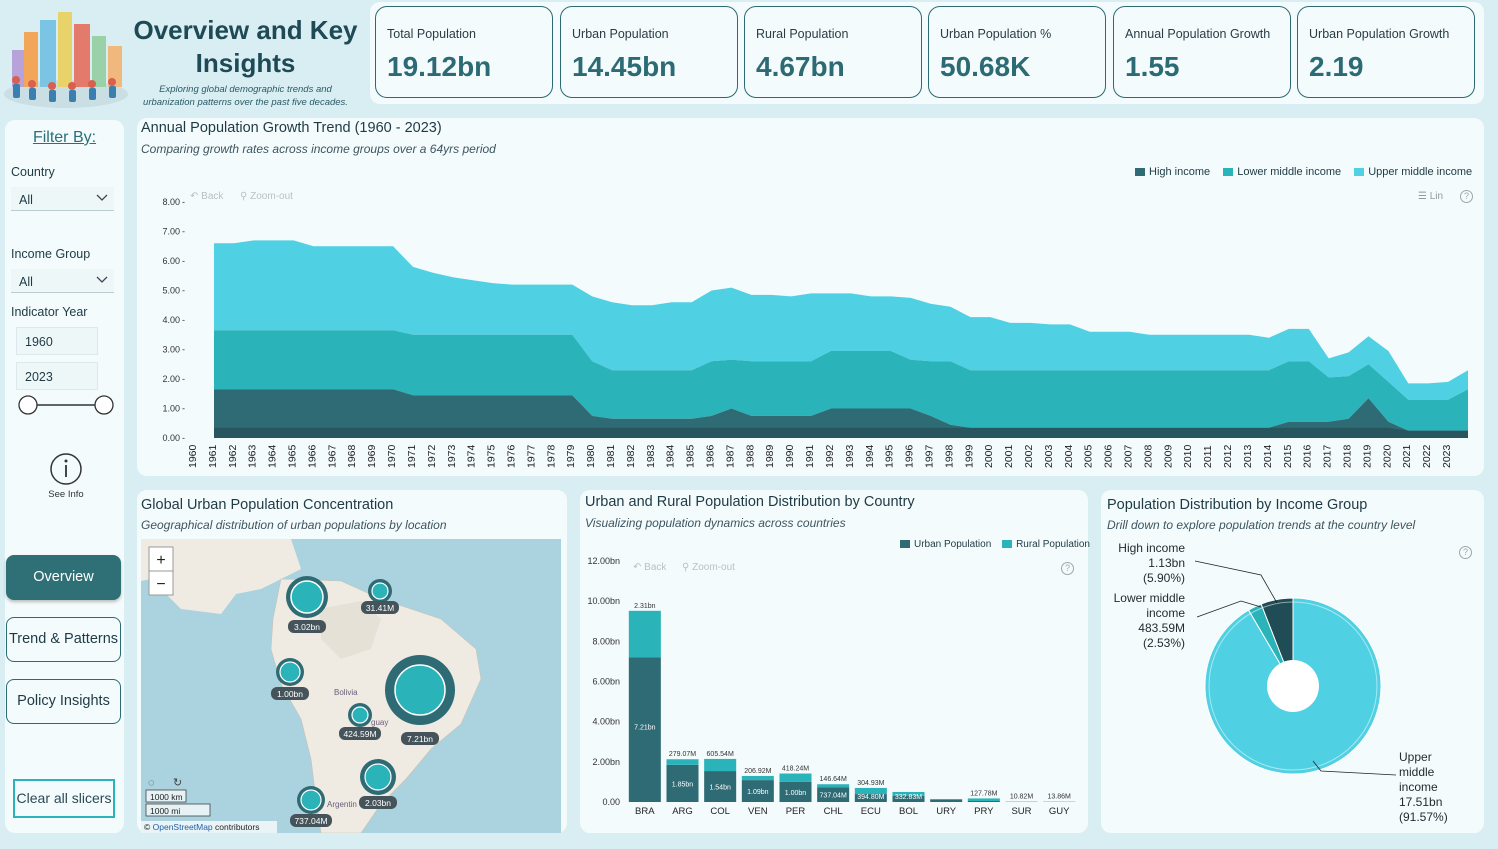 Image resolution: width=1498 pixels, height=849 pixels. Describe the element at coordinates (183, 409) in the screenshot. I see `y-tick-mark: -` at that location.